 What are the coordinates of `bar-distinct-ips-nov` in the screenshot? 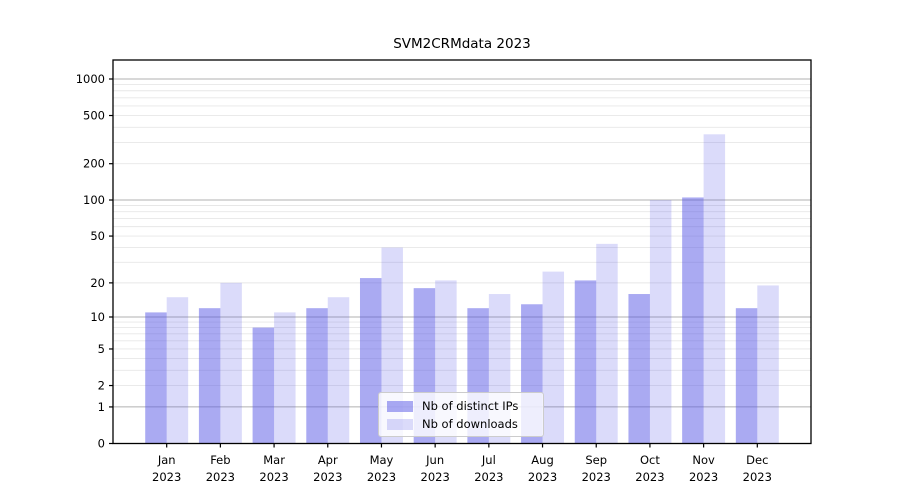 It's located at (693, 320).